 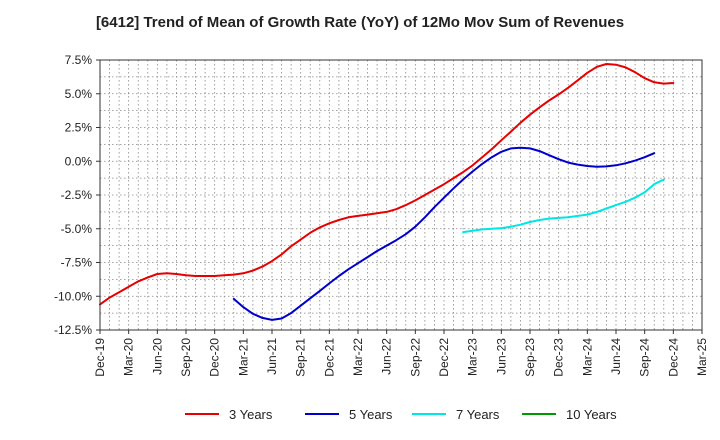 I want to click on x-tick-label: Dec-24, so click(x=673, y=357).